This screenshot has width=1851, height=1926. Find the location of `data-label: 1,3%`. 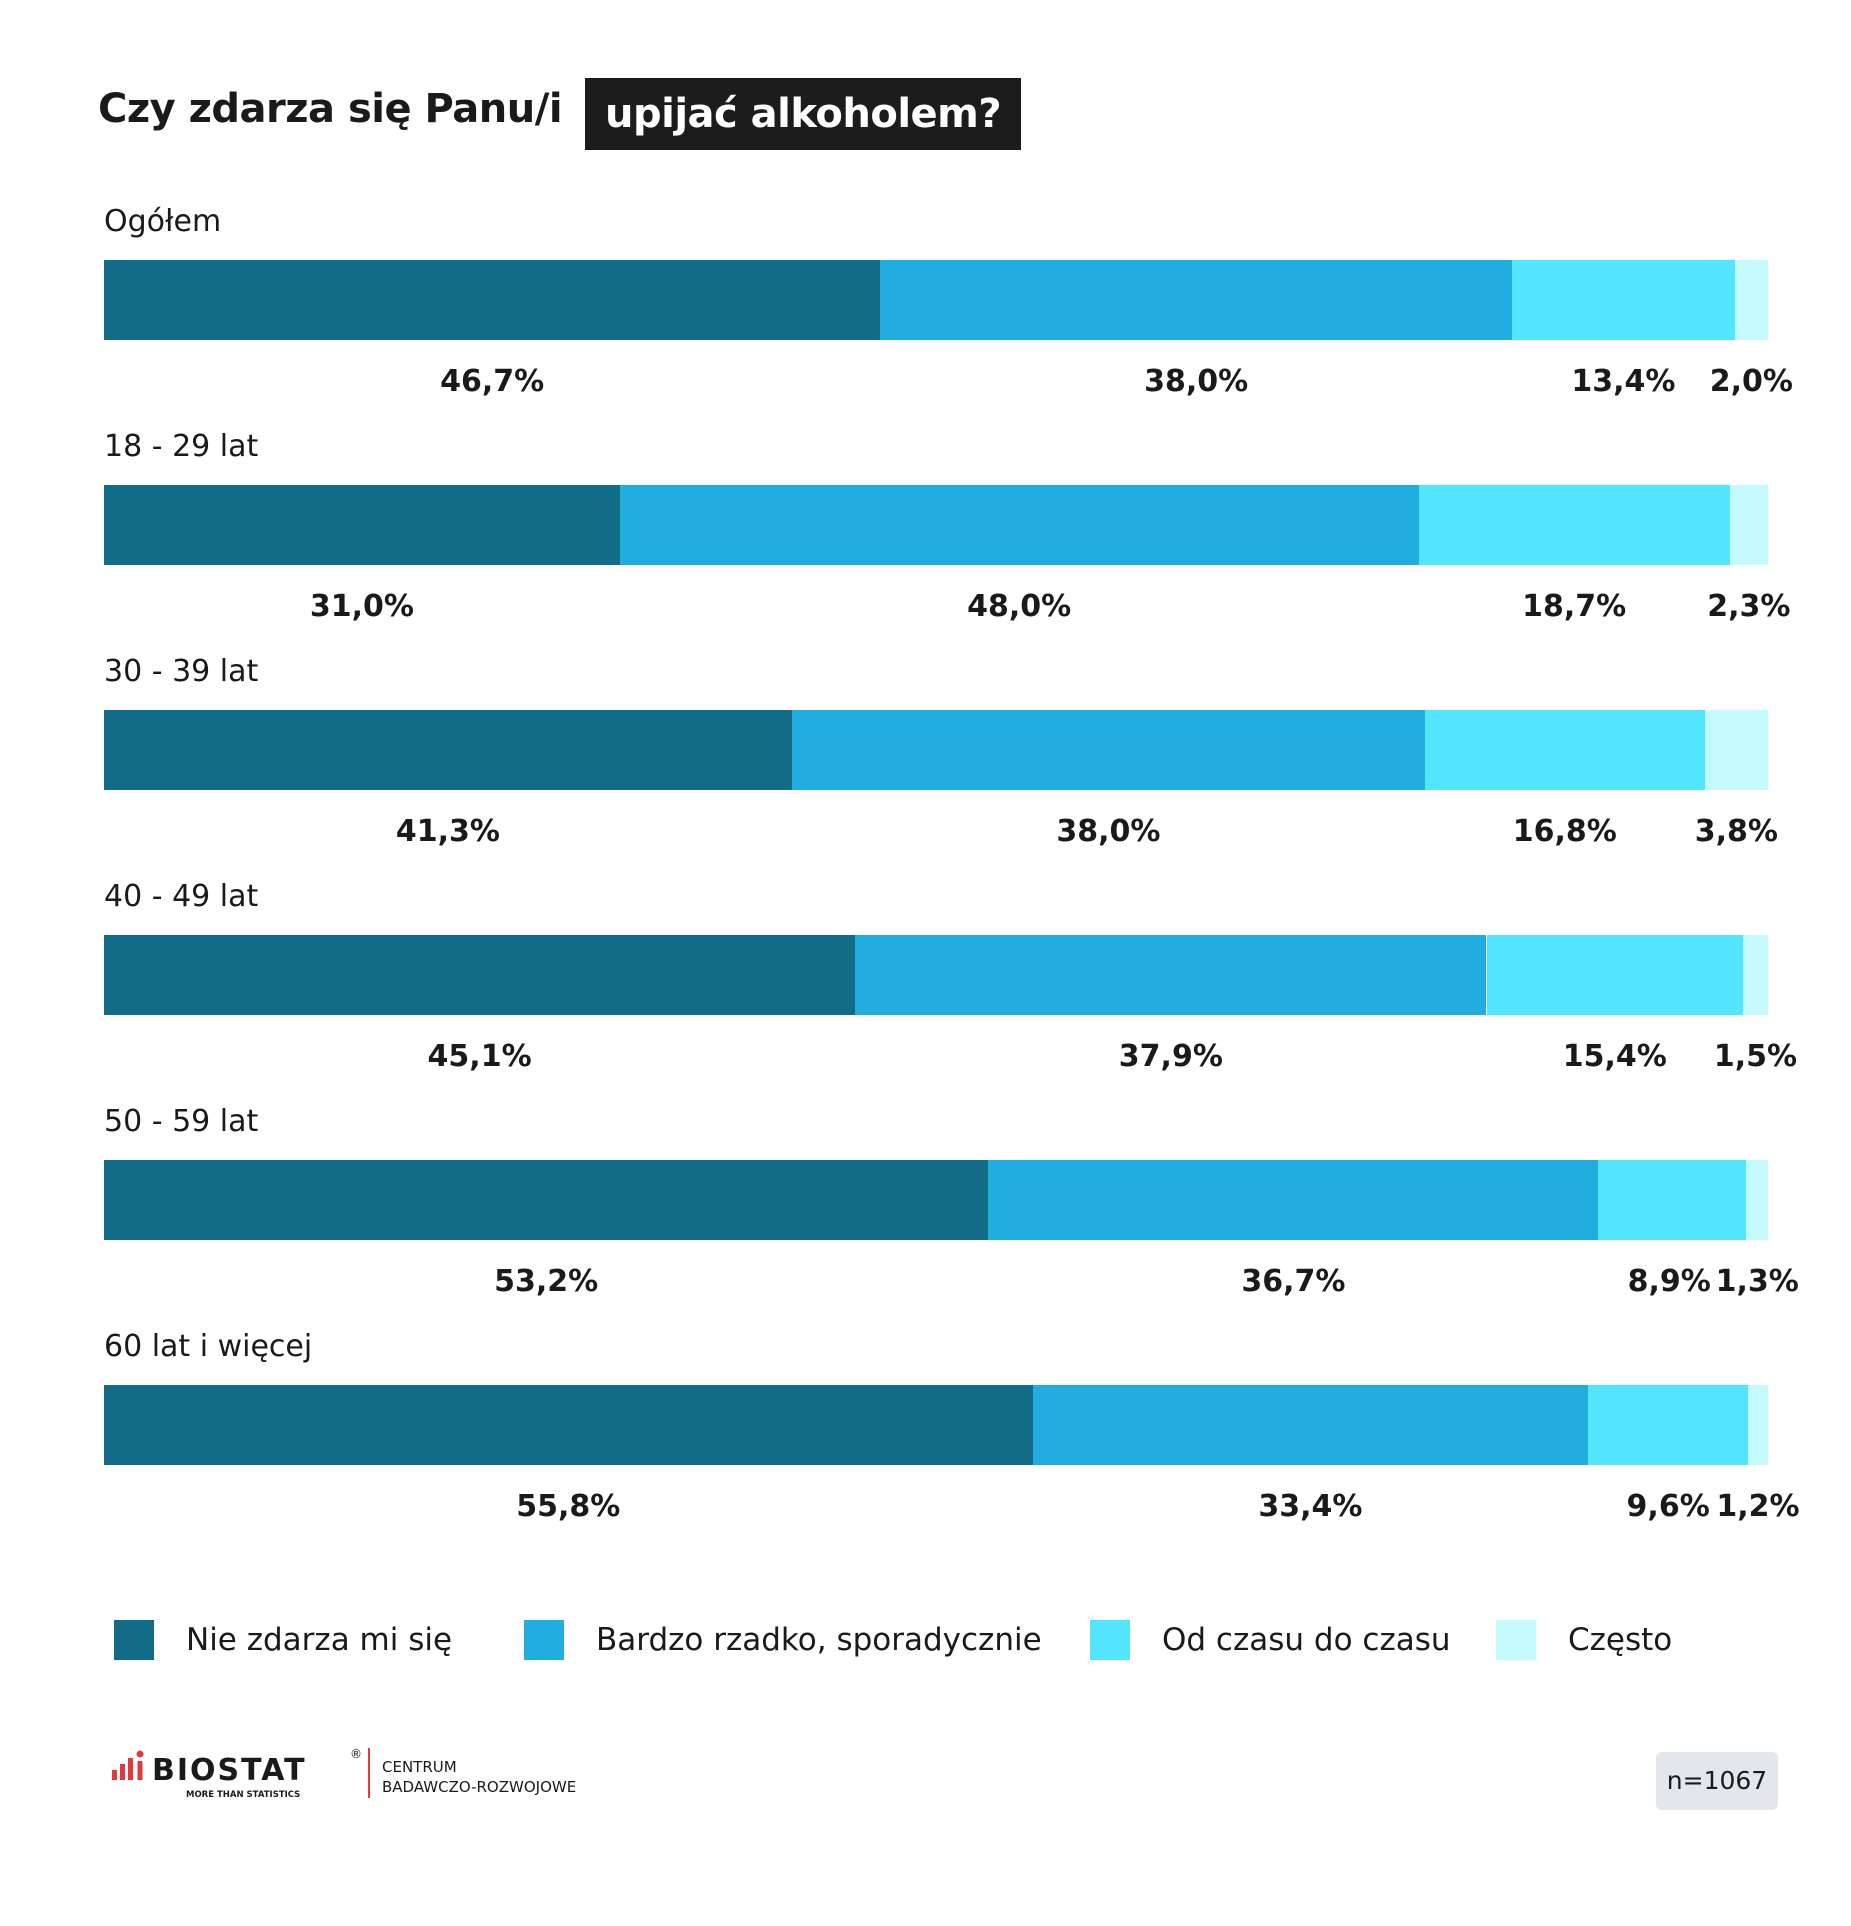

data-label: 1,3% is located at coordinates (1757, 1281).